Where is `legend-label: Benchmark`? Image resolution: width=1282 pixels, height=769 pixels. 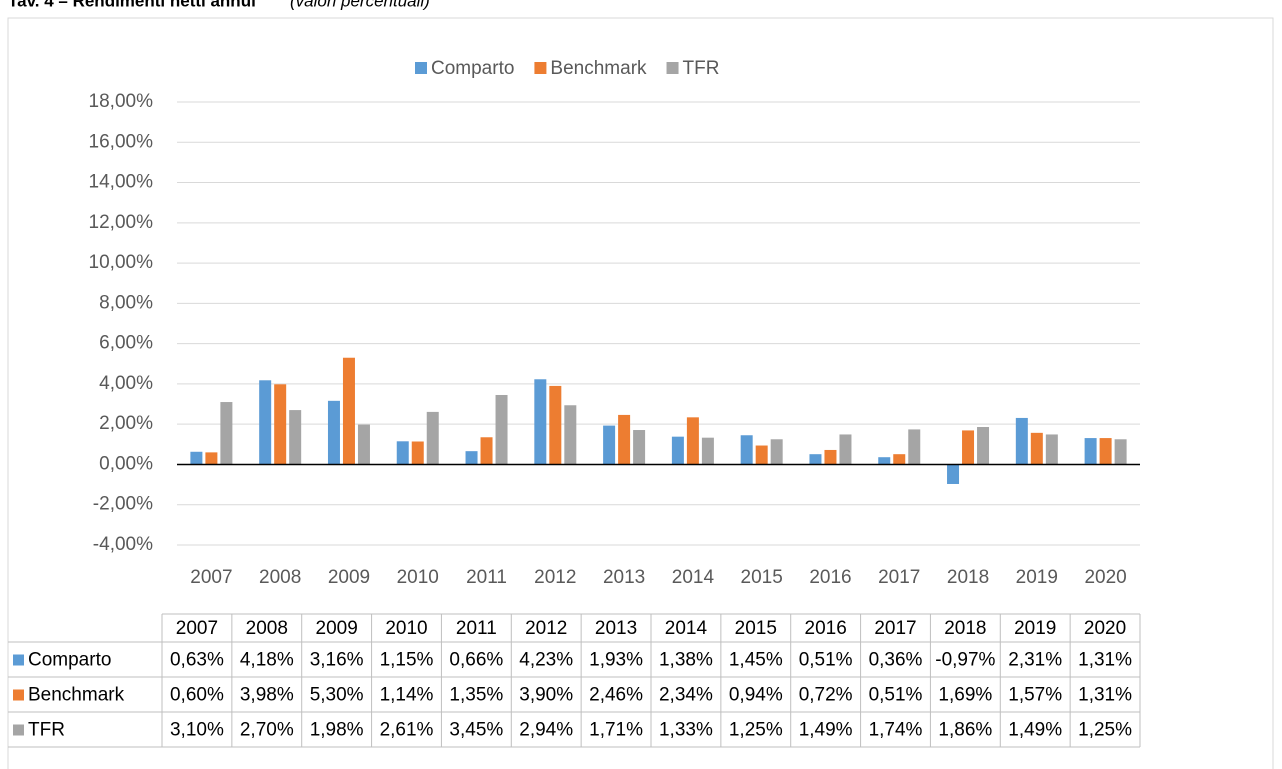
legend-label: Benchmark is located at coordinates (598, 68).